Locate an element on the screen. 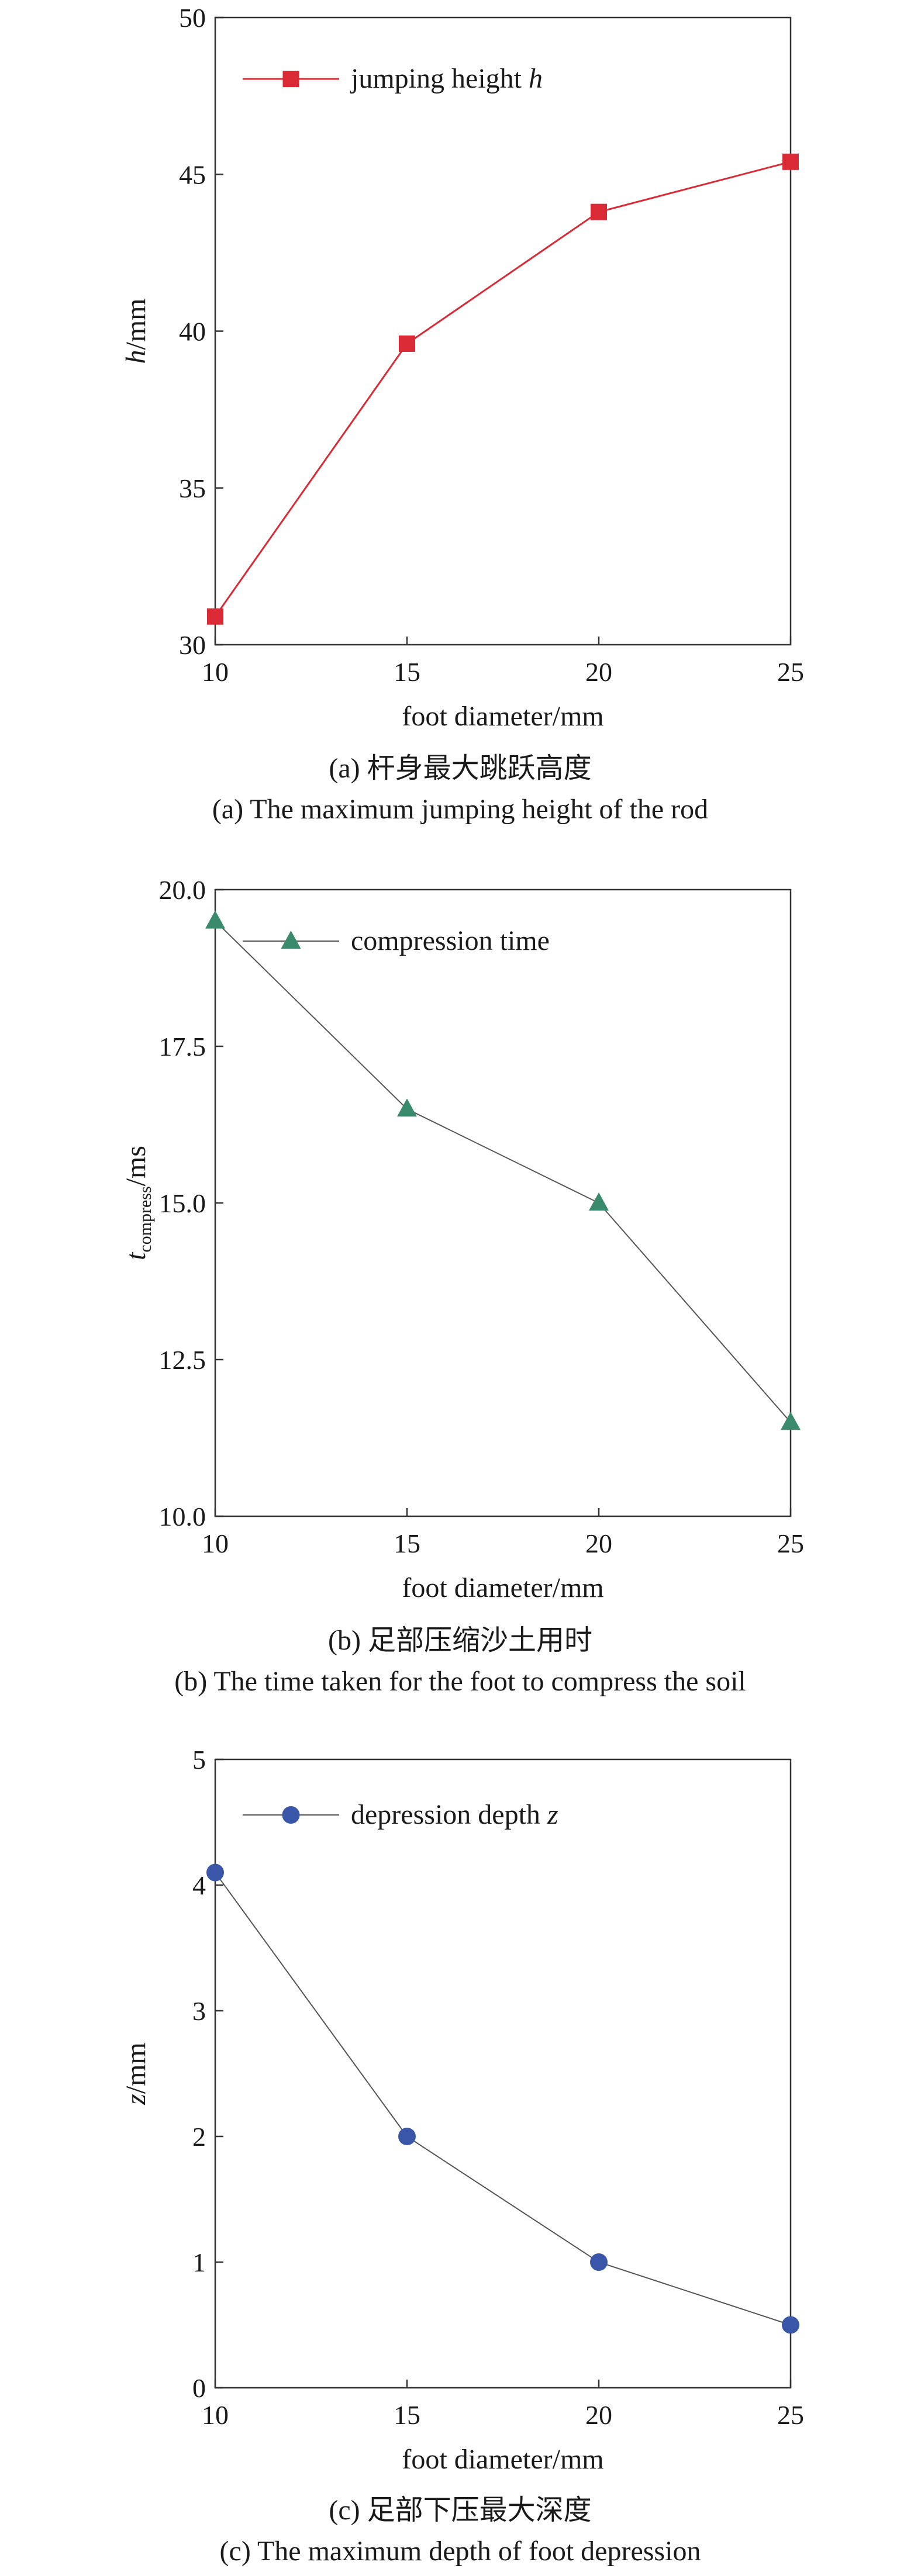  legend-label: compression time is located at coordinates (451, 940).